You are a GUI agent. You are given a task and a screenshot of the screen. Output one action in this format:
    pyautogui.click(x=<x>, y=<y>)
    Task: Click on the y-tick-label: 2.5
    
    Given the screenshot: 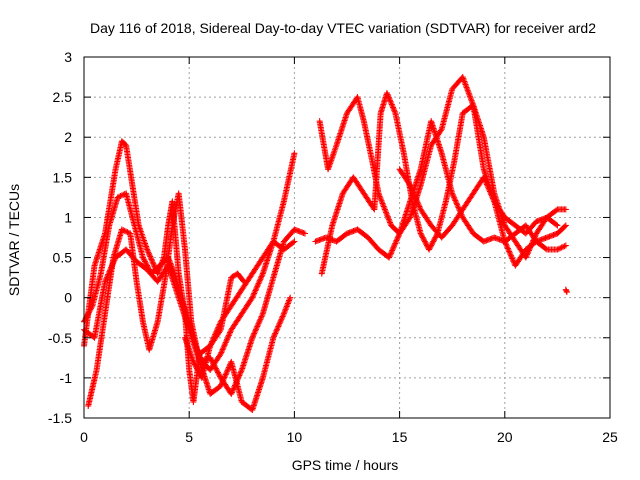 What is the action you would take?
    pyautogui.click(x=63, y=97)
    